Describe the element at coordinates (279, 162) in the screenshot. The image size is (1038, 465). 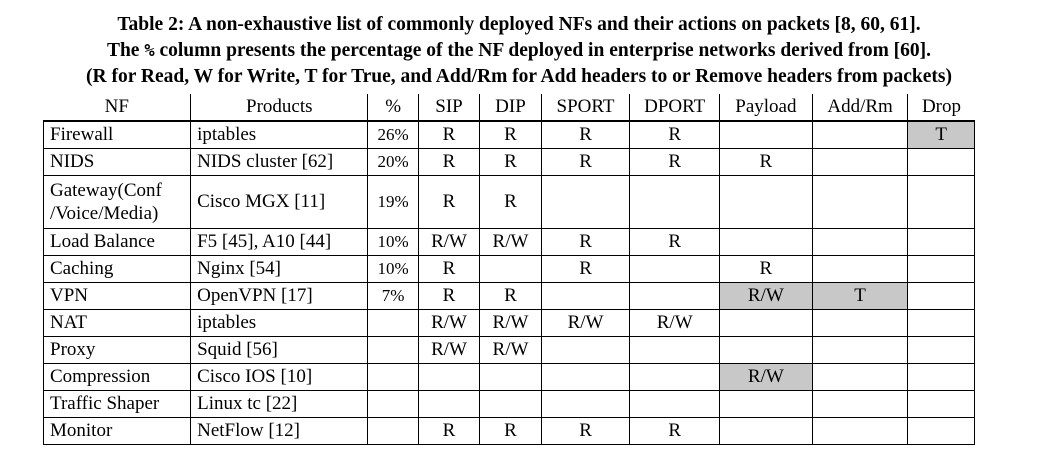
I see `cell-products: NIDS cluster [62]` at that location.